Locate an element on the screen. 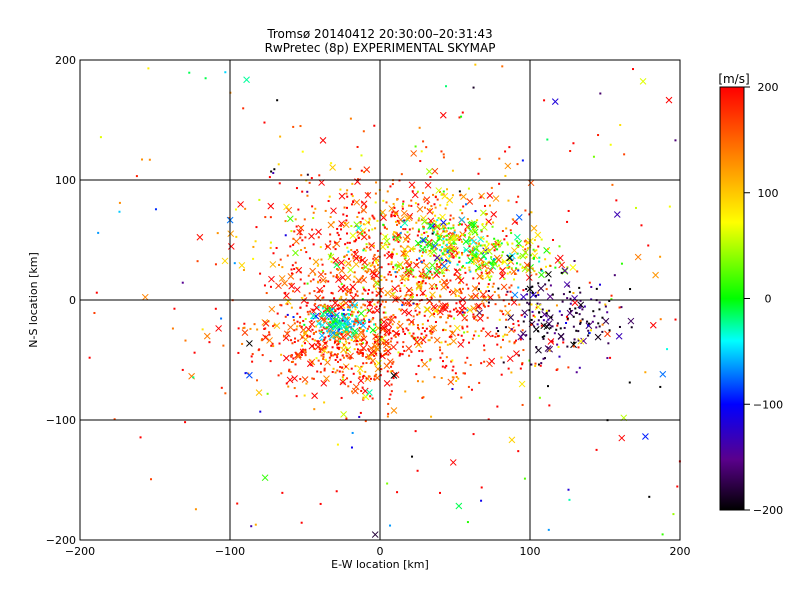 This screenshot has width=800, height=600. colorbar-label: [m/s] is located at coordinates (733, 79).